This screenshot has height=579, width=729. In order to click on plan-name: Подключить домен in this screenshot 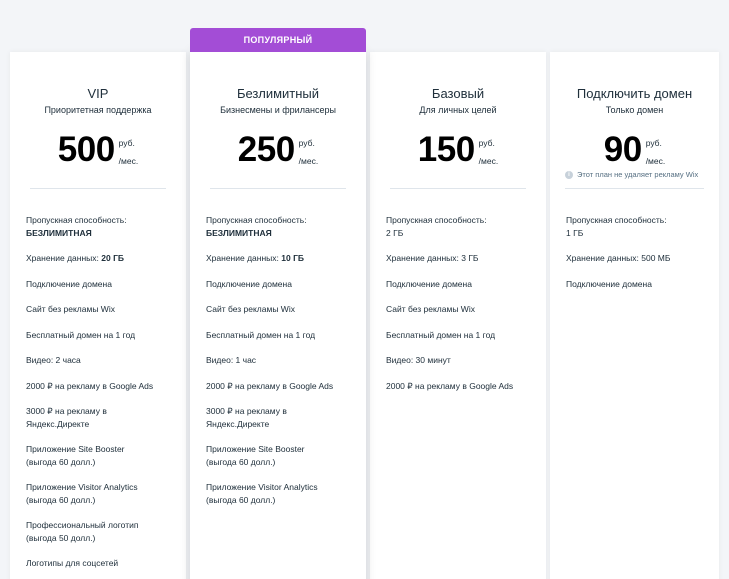, I will do `click(634, 93)`.